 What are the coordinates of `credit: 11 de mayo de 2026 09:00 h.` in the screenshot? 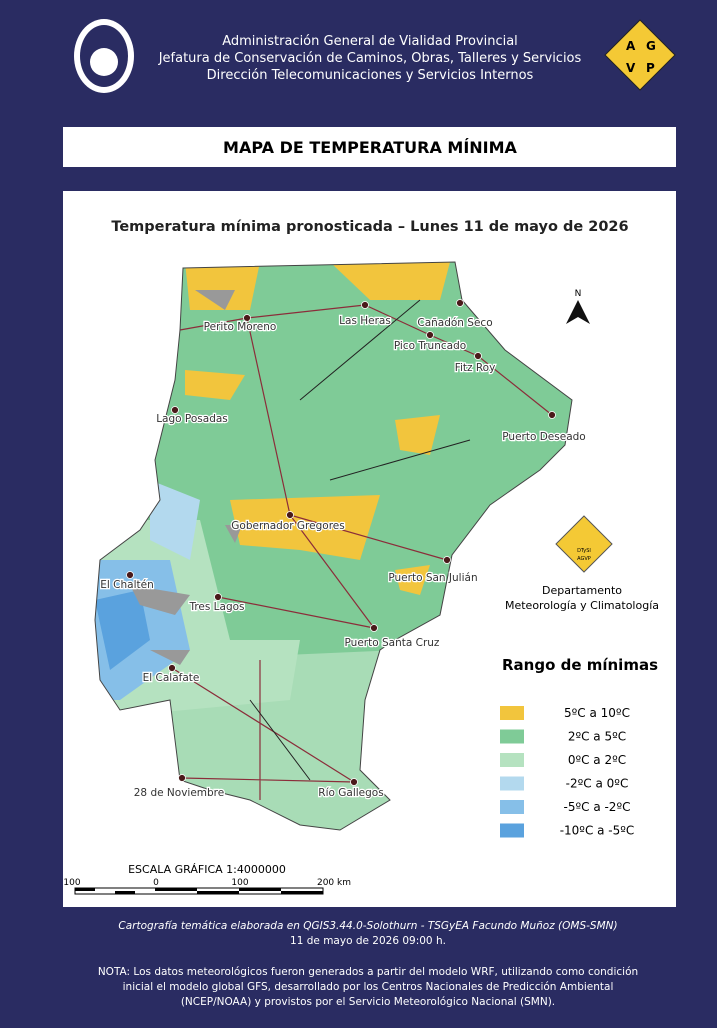 It's located at (368, 941).